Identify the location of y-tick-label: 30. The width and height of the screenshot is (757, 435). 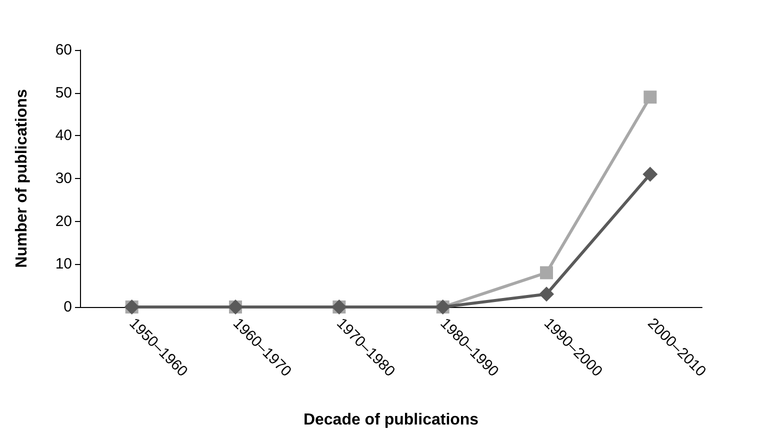
(63, 178).